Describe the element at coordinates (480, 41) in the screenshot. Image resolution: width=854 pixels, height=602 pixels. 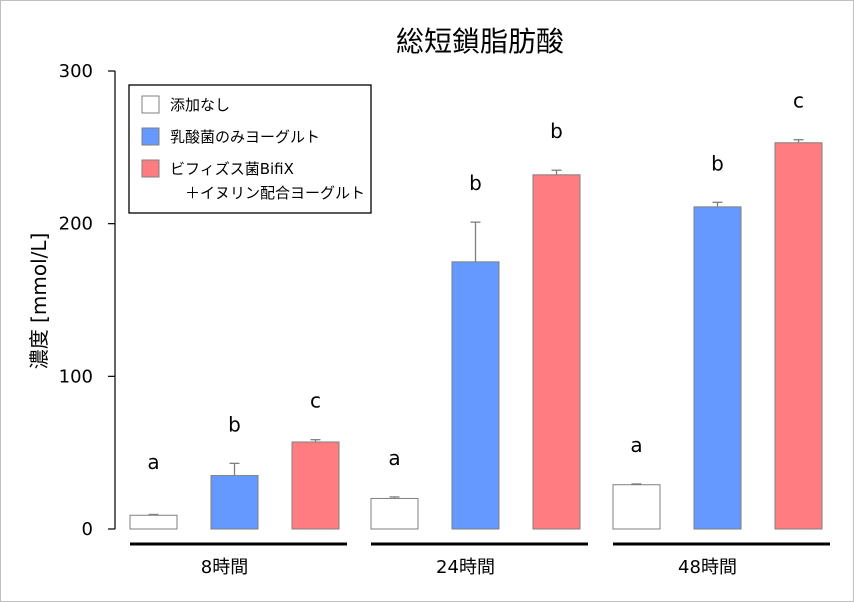
I see `chart-title: 総短鎖脂肪酸` at that location.